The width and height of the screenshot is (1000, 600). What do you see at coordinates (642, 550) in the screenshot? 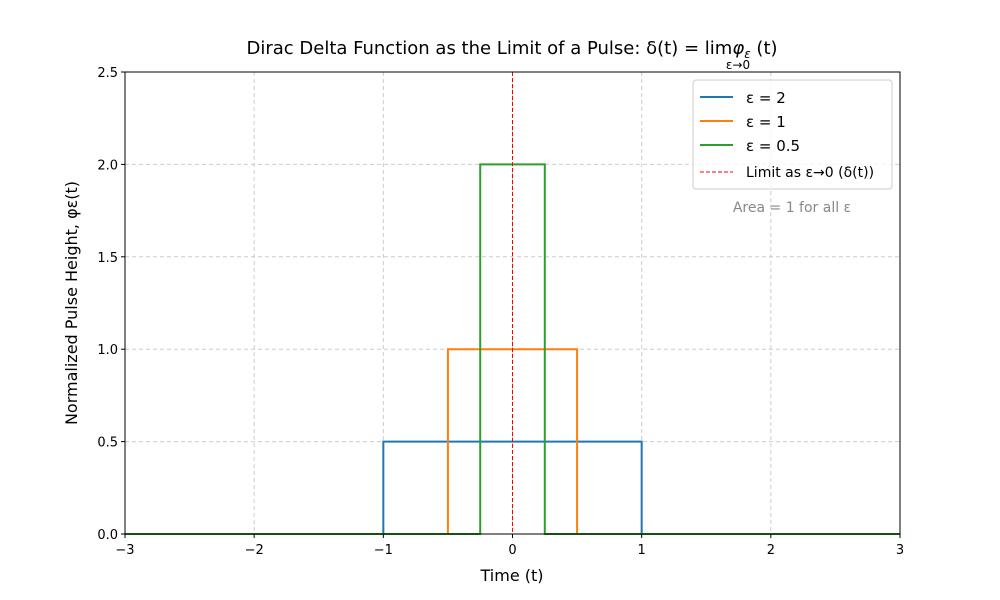
I see `x-tick-label: 1` at bounding box center [642, 550].